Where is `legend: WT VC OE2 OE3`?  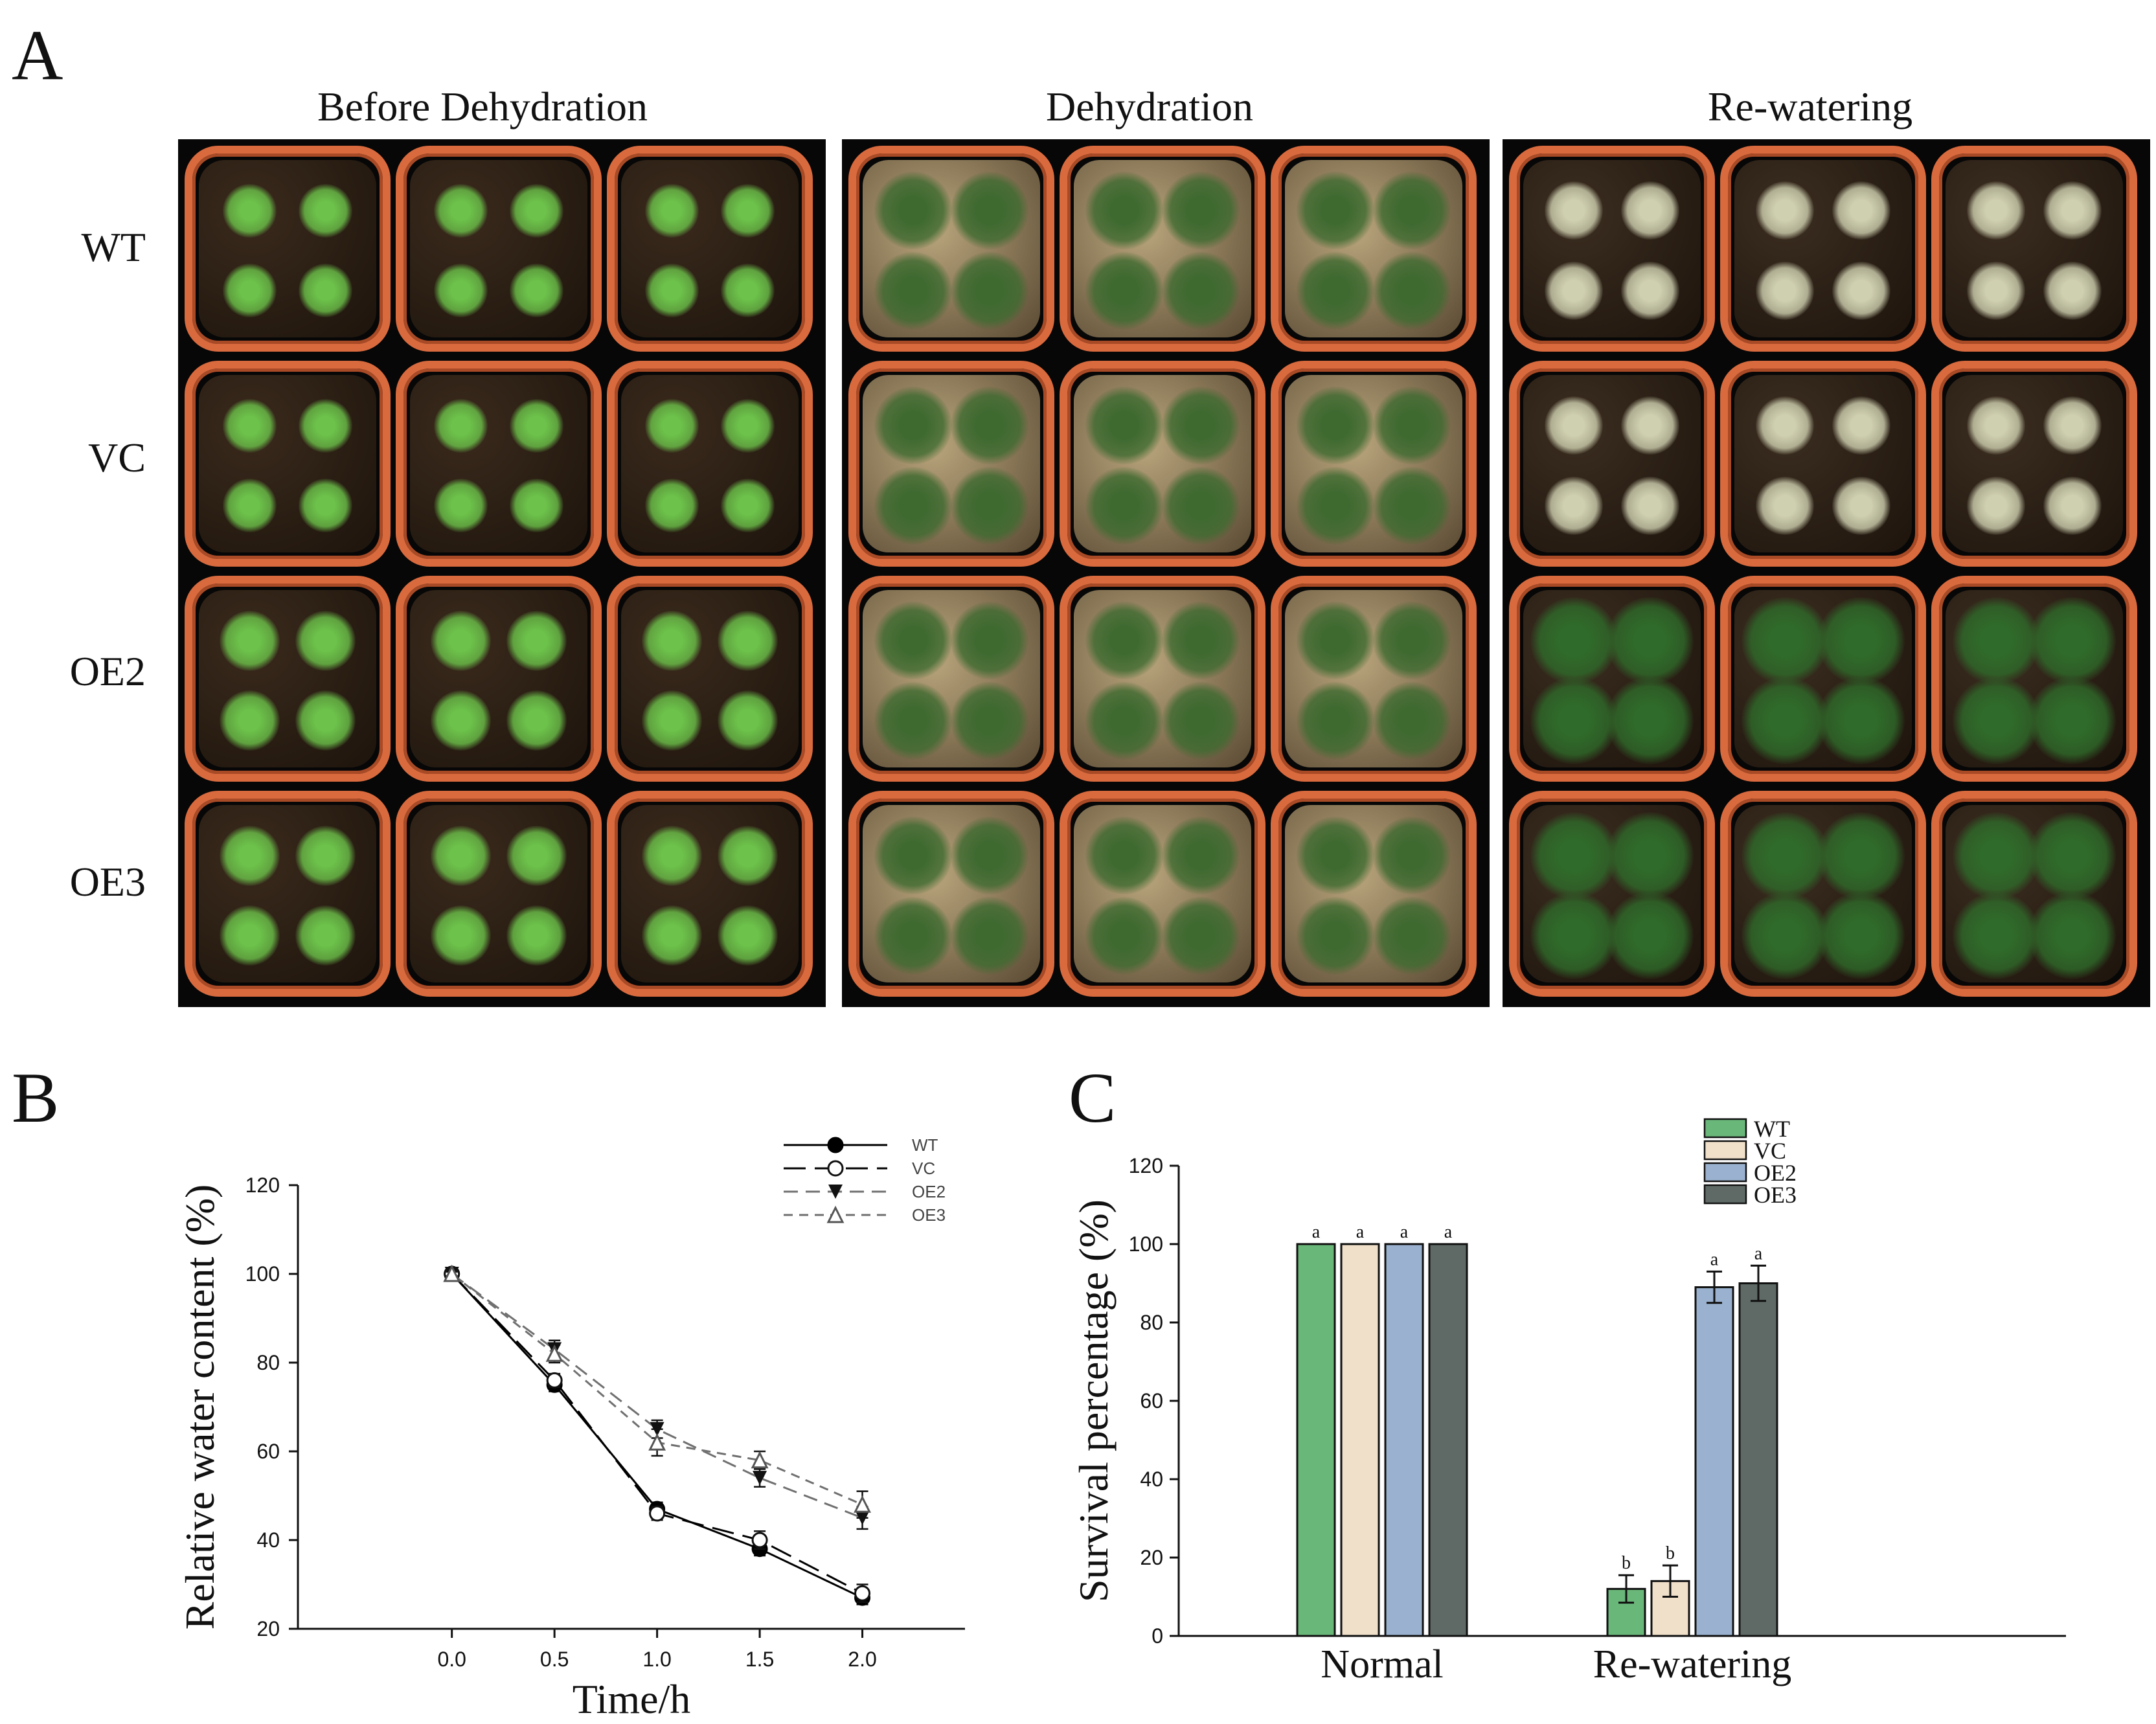
legend: WT VC OE2 OE3 is located at coordinates (865, 1180).